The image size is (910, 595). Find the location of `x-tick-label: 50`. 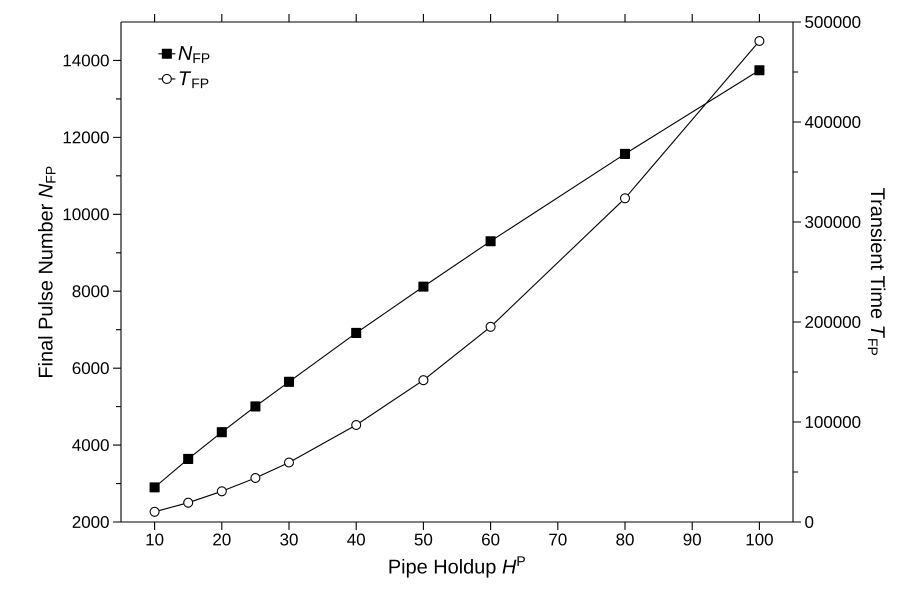

x-tick-label: 50 is located at coordinates (423, 540).